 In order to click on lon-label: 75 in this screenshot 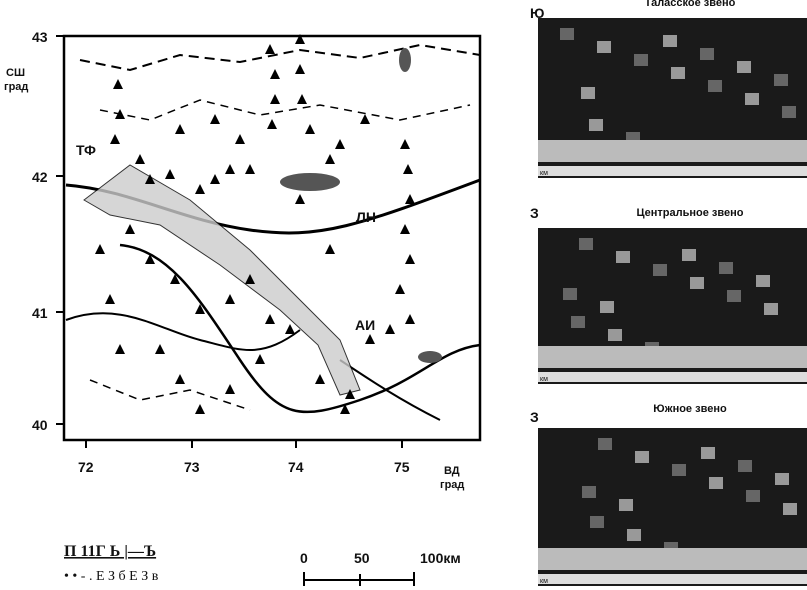, I will do `click(402, 467)`.